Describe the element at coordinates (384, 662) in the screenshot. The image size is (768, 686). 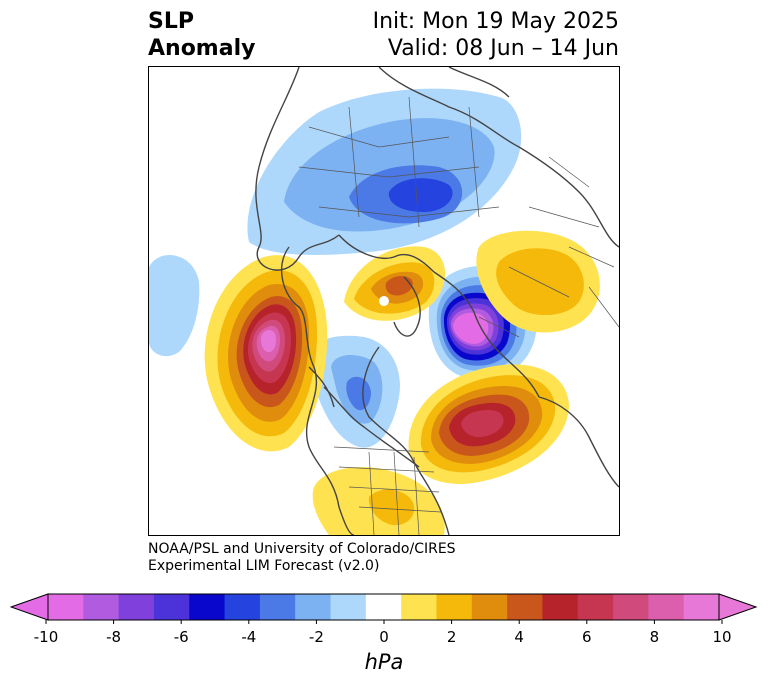
I see `colorbar-unit: hPa` at that location.